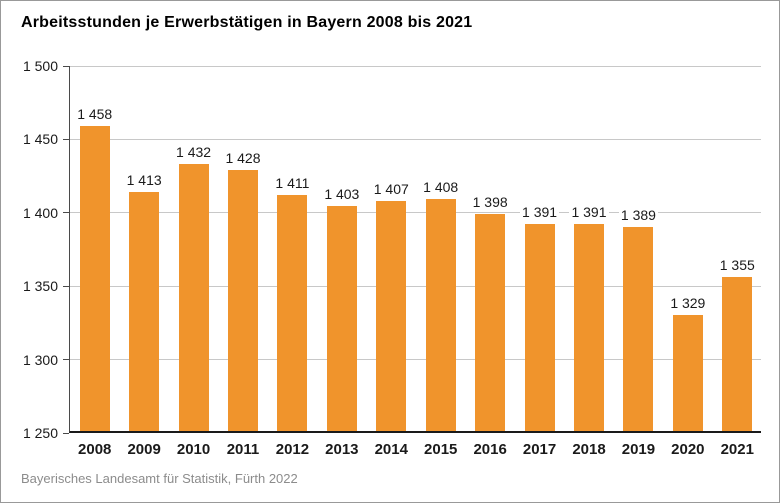 The width and height of the screenshot is (780, 503). Describe the element at coordinates (688, 449) in the screenshot. I see `x-axis-label-2020: 2020` at that location.